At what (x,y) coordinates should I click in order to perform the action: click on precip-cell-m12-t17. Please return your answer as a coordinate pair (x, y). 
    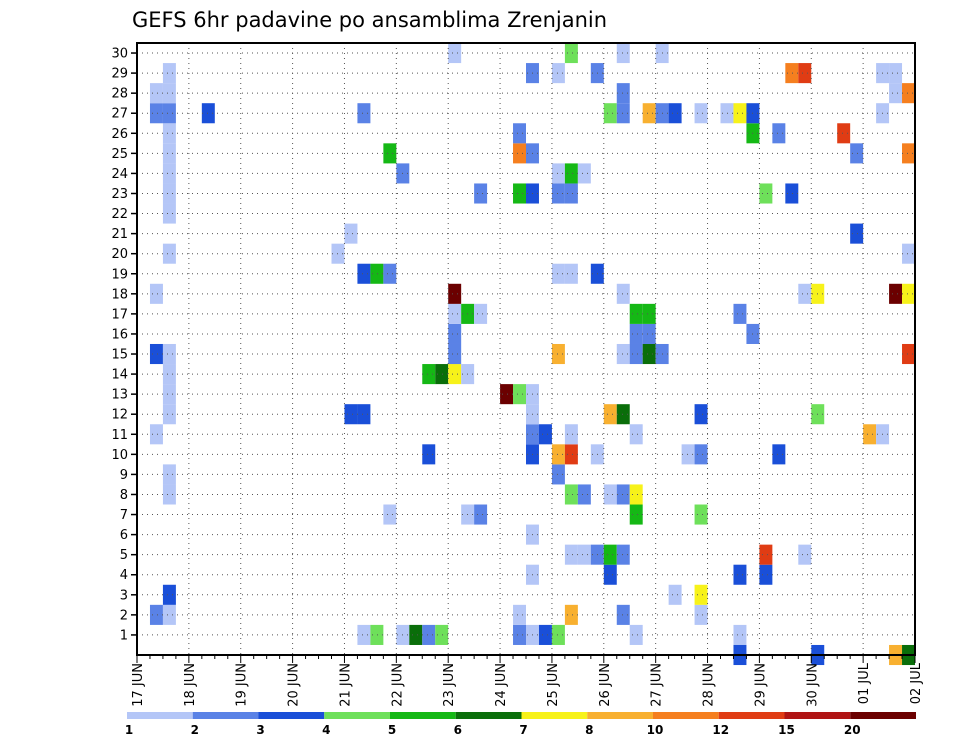
    Looking at the image, I should click on (364, 414).